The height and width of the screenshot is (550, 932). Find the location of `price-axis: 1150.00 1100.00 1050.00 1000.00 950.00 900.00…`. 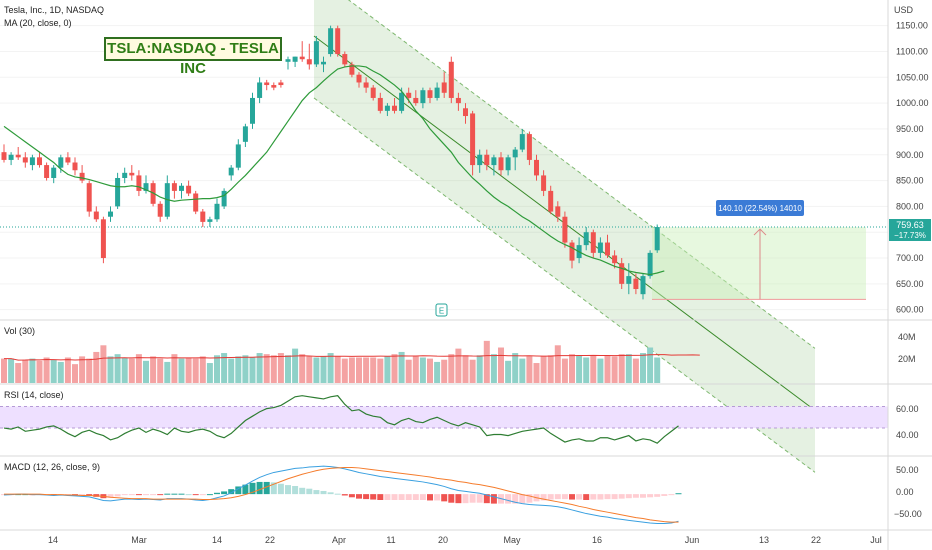

price-axis: 1150.00 1100.00 1050.00 1000.00 950.00 900.00… is located at coordinates (912, 168).